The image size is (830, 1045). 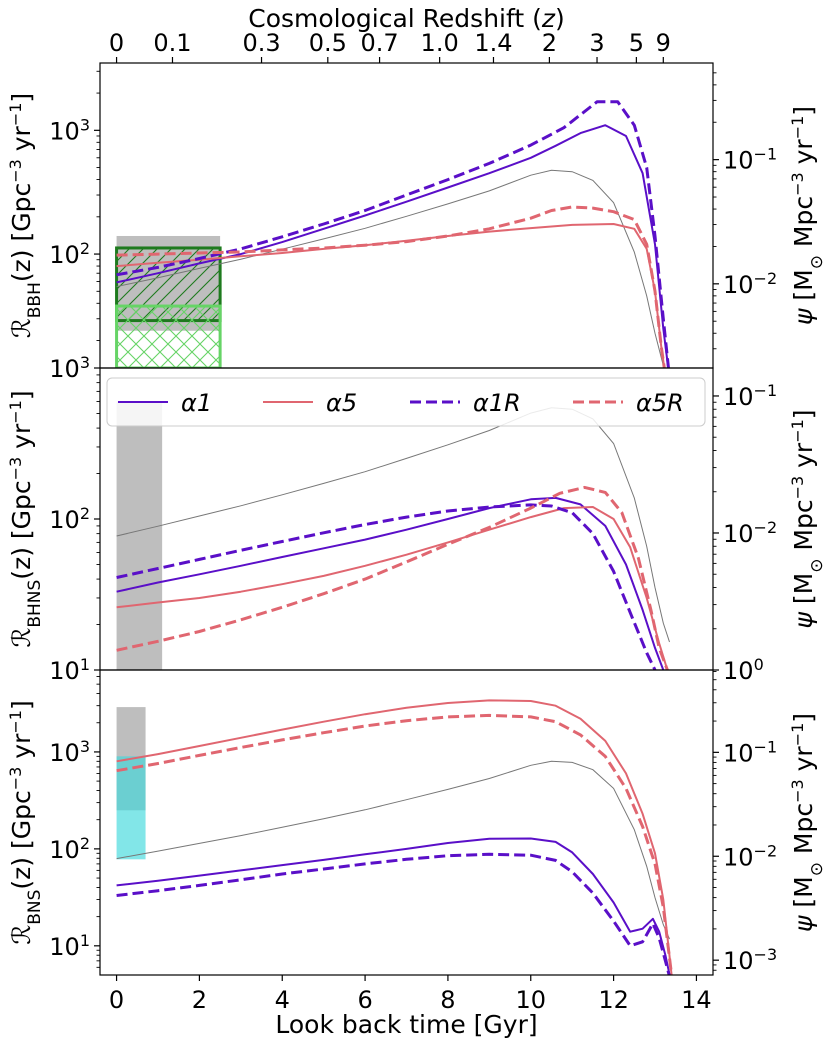 What do you see at coordinates (406, 18) in the screenshot?
I see `top-axis-label: Cosmological Redshift (z)` at bounding box center [406, 18].